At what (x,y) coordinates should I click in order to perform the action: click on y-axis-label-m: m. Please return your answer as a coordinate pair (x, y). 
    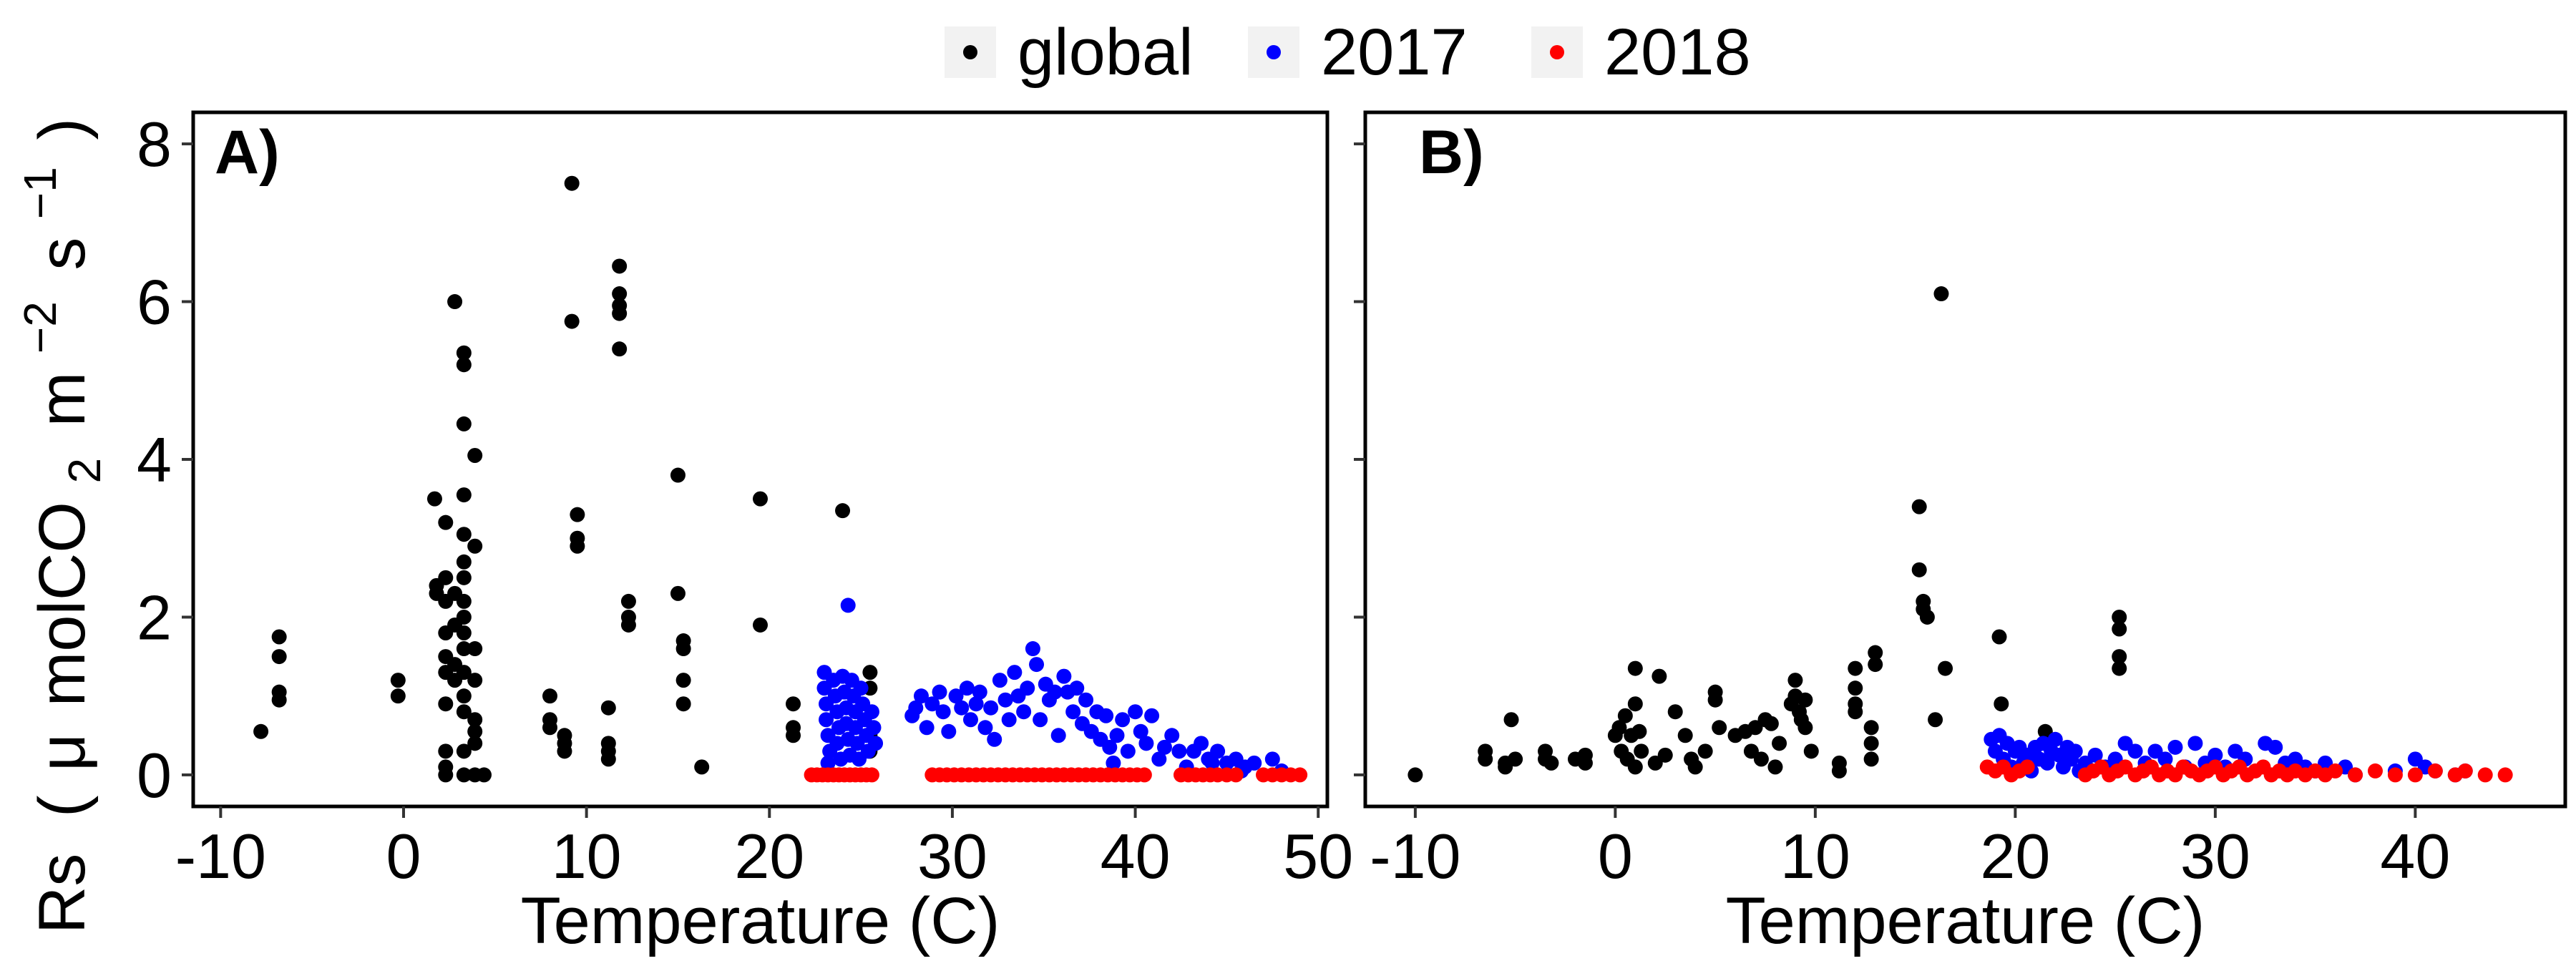
    Looking at the image, I should click on (62, 399).